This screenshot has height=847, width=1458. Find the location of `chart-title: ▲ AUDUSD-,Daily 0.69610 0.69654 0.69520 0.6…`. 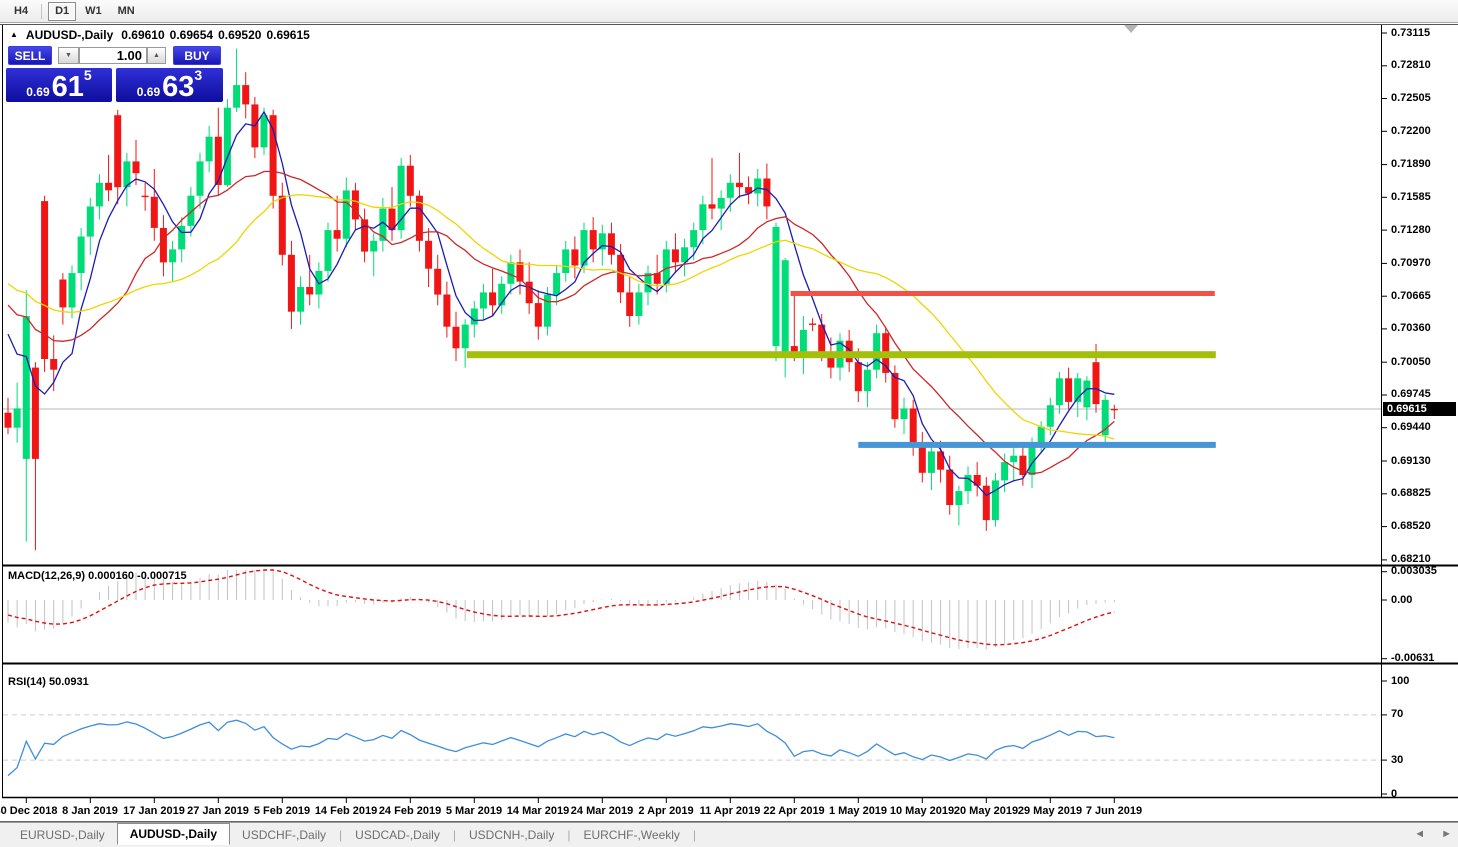

chart-title: ▲ AUDUSD-,Daily 0.69610 0.69654 0.69520 0.6… is located at coordinates (160, 35).